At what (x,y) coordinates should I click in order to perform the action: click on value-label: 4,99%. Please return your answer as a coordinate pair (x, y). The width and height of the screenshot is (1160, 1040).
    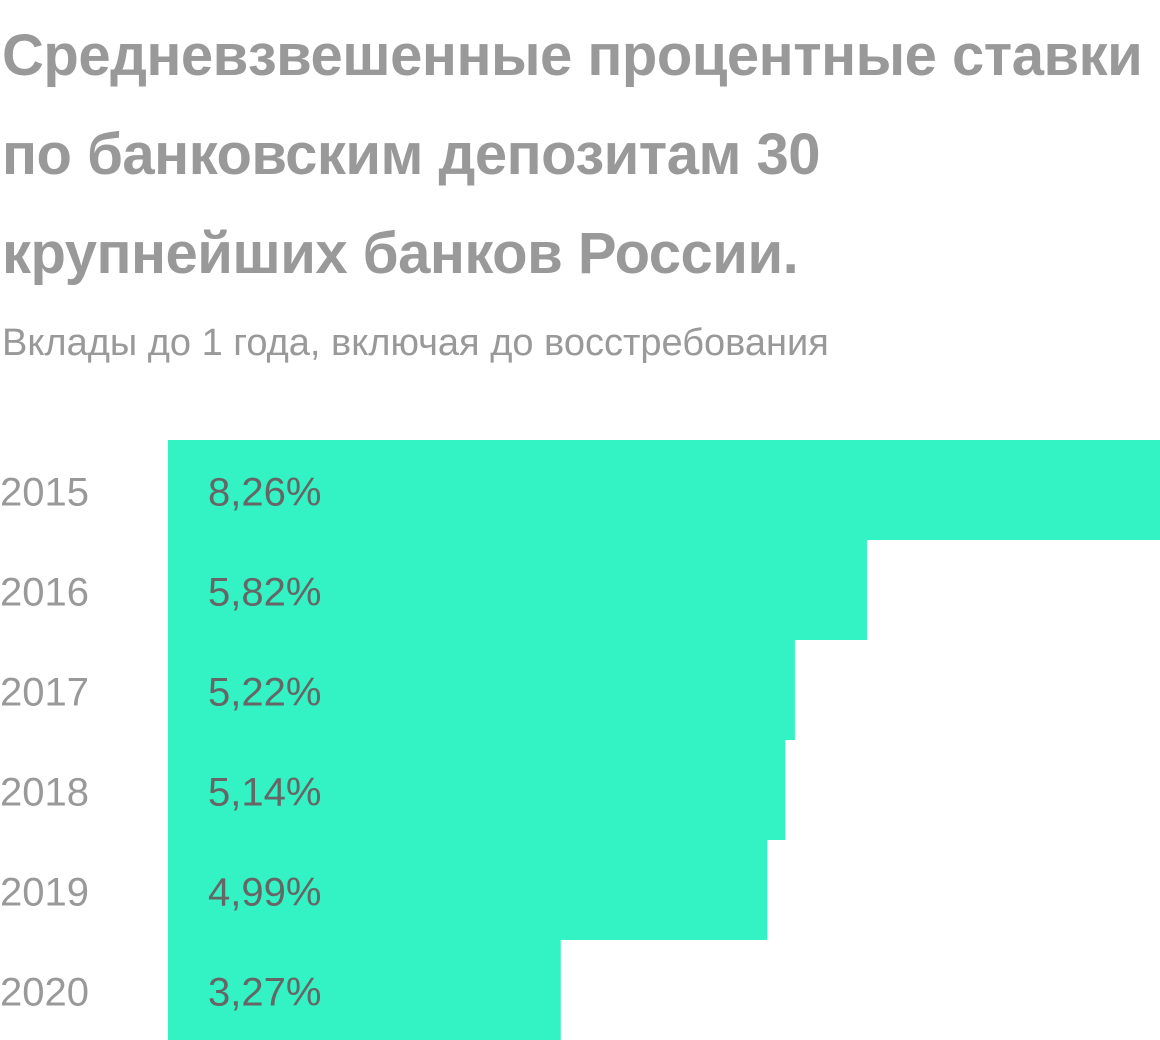
    Looking at the image, I should click on (264, 893).